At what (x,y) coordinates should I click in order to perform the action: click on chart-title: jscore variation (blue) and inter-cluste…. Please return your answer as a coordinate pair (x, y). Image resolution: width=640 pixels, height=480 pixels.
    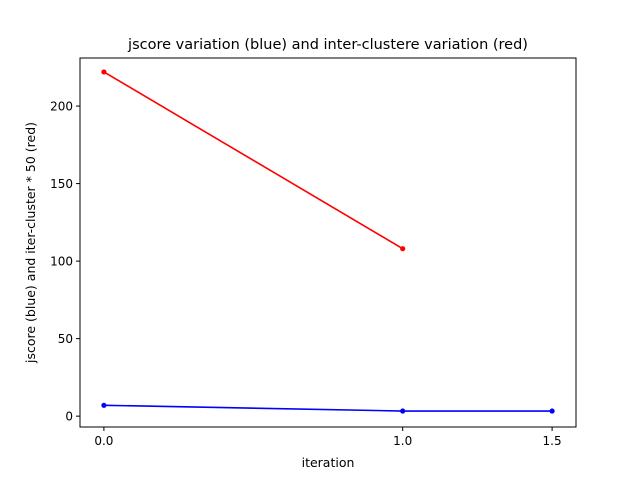
    Looking at the image, I should click on (327, 45).